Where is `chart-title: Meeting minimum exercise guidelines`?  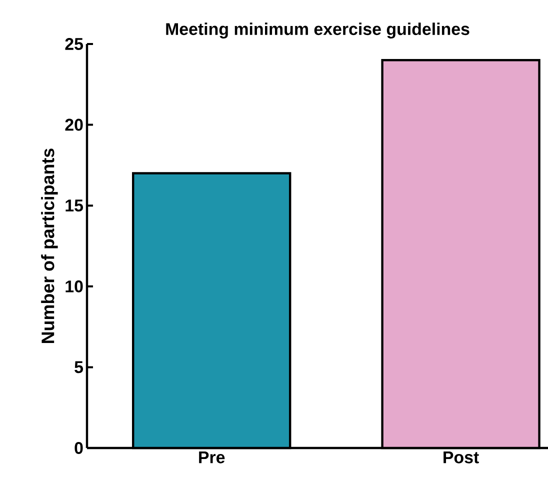 chart-title: Meeting minimum exercise guidelines is located at coordinates (318, 30).